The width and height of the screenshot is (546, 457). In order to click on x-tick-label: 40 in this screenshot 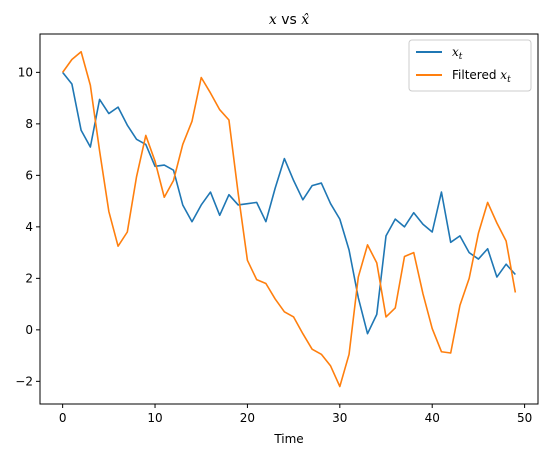, I will do `click(432, 418)`.